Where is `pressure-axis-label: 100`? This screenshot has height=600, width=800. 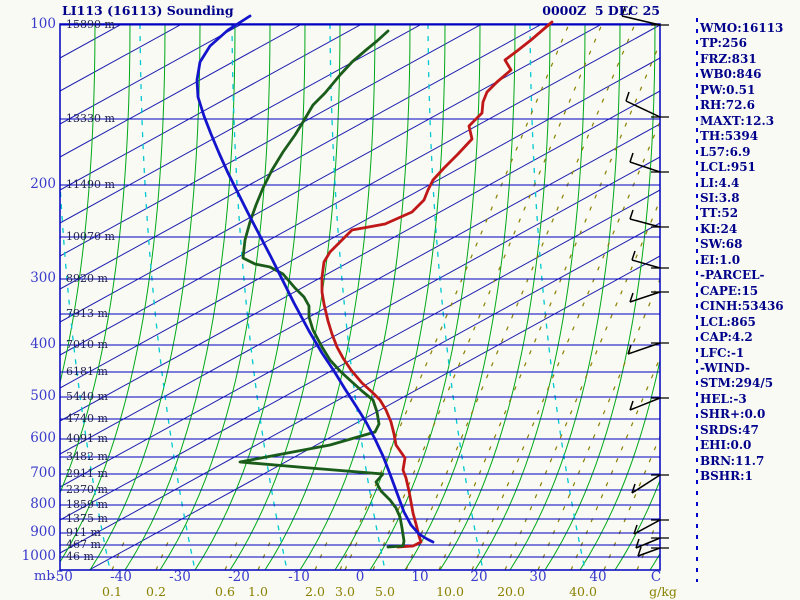
pressure-axis-label: 100 is located at coordinates (43, 24).